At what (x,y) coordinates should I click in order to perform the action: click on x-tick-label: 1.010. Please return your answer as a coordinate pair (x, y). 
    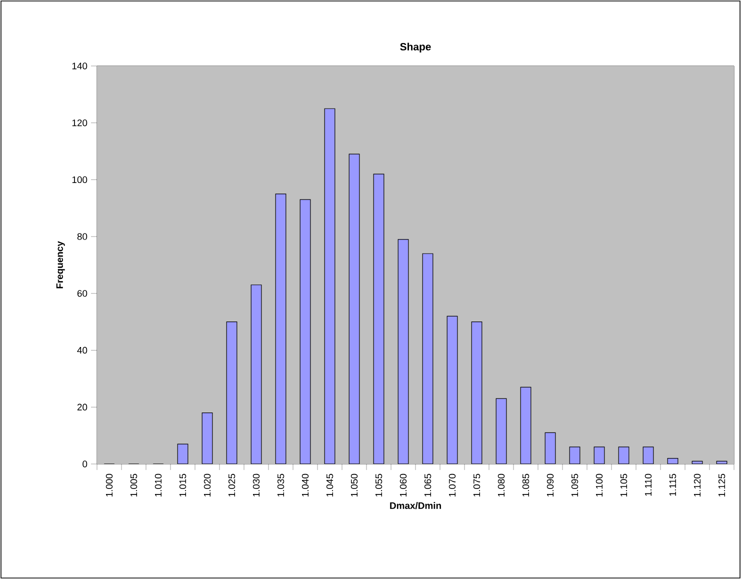
    Looking at the image, I should click on (158, 485).